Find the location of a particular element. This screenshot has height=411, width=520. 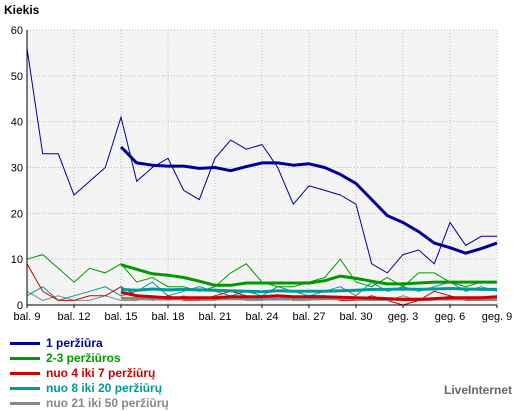

x-tick-label: bal. 12 is located at coordinates (73, 317).